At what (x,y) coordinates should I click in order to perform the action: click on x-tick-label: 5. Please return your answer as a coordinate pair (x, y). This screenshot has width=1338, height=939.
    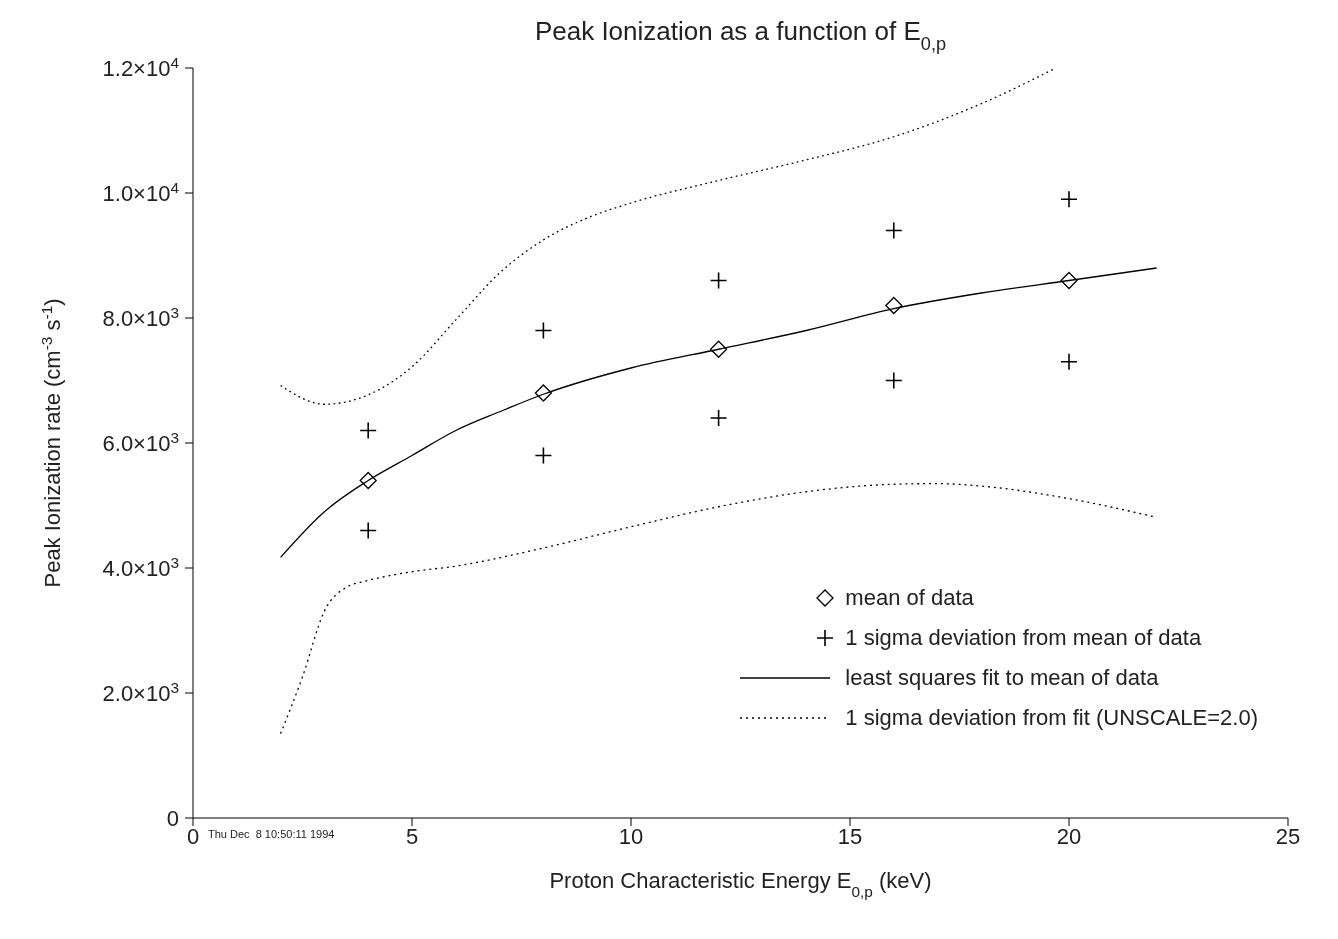
    Looking at the image, I should click on (412, 836).